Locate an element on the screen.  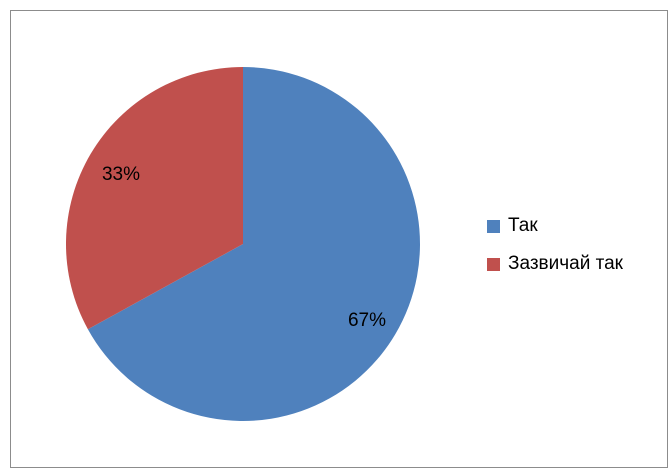
data-label-tak: 67% is located at coordinates (367, 320).